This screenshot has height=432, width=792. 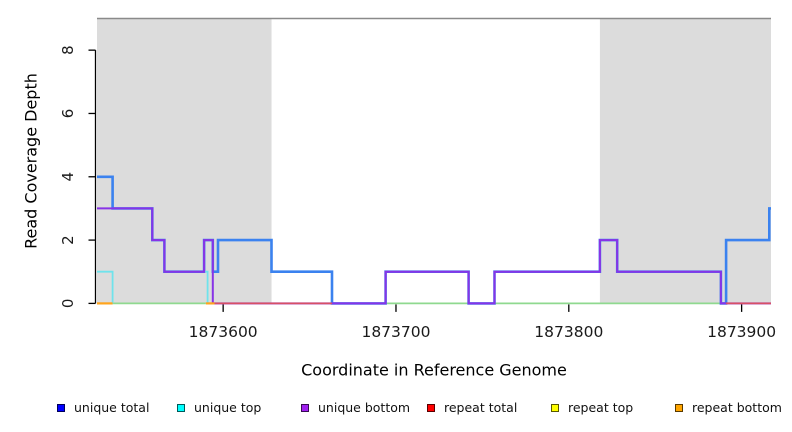 I want to click on y-tick-label: 8, so click(x=68, y=50).